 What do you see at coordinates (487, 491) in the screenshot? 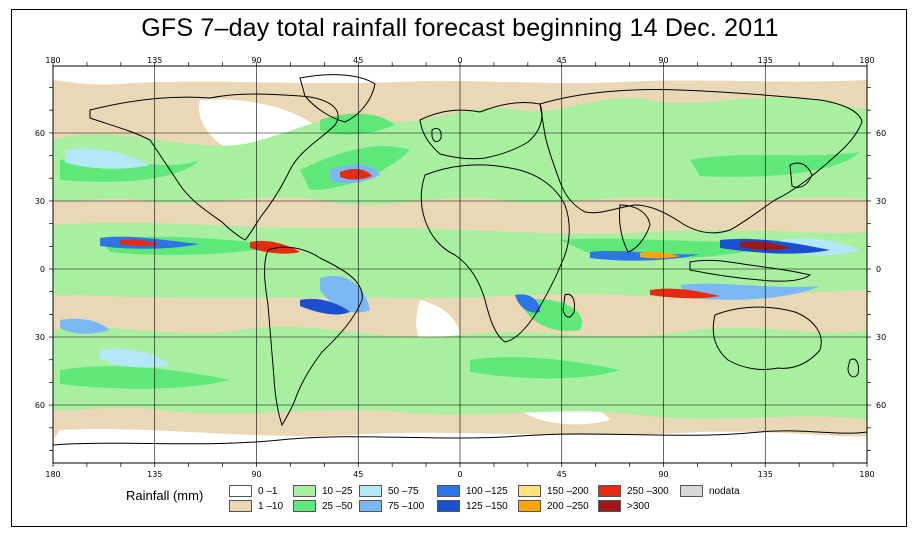
I see `legend-label: 100 –125` at bounding box center [487, 491].